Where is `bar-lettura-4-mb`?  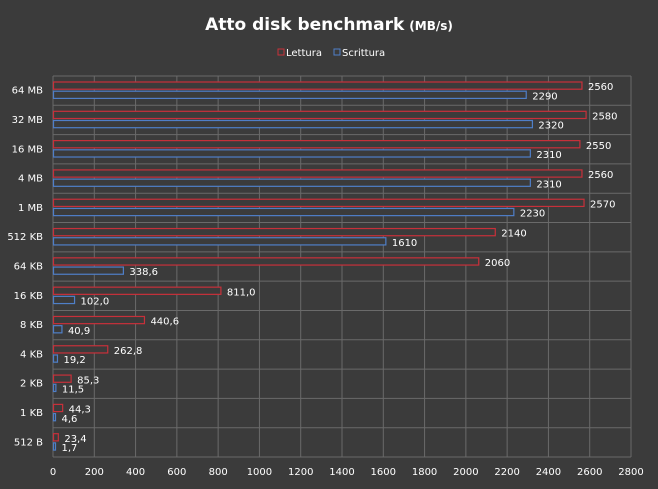
bar-lettura-4-mb is located at coordinates (317, 173).